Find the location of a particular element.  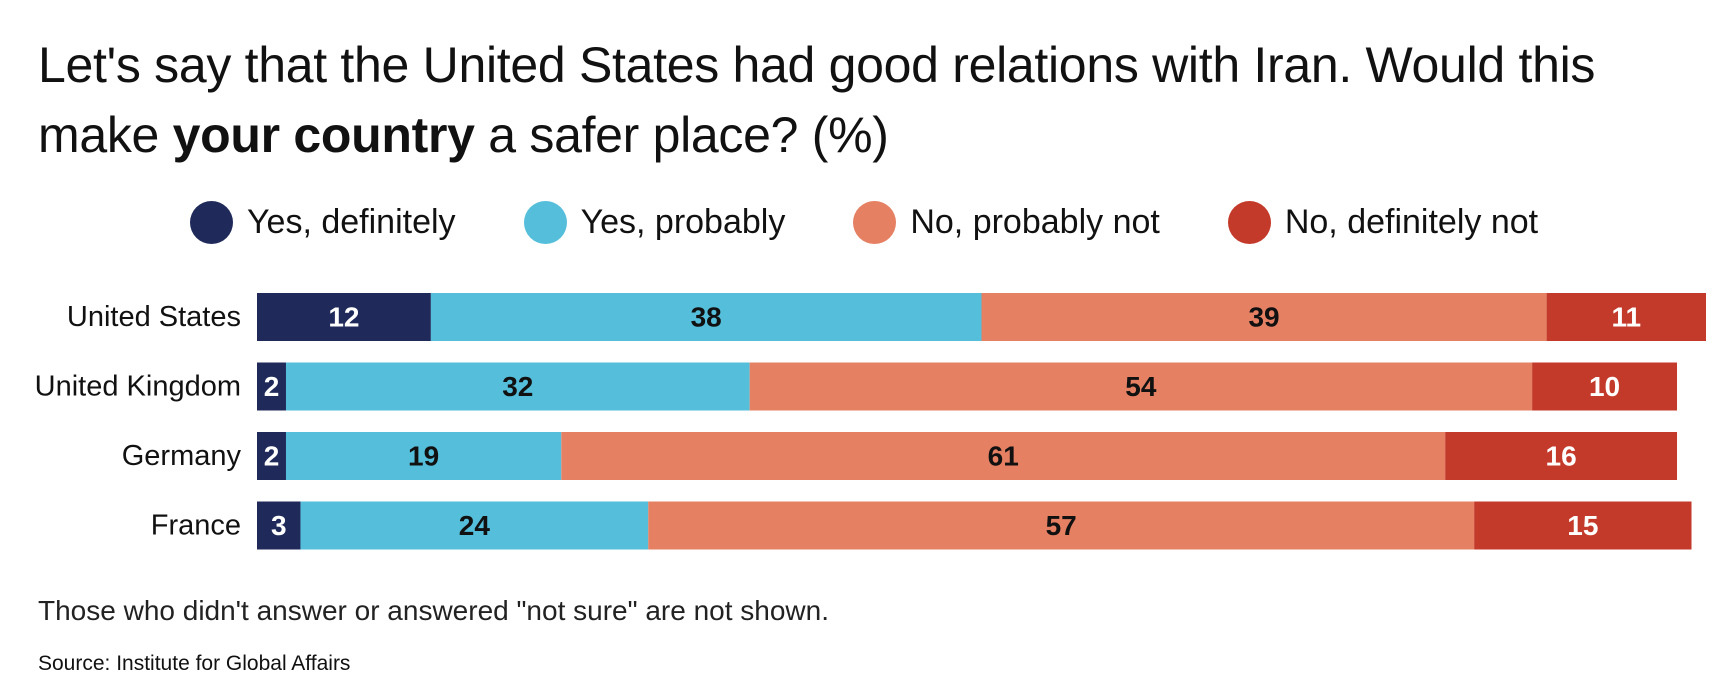

bar-segment-france-no-definitely-not is located at coordinates (1583, 525).